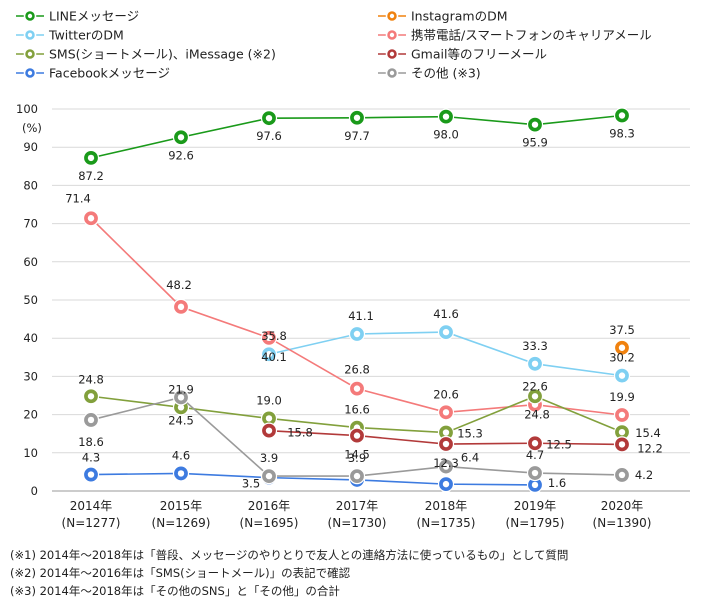 Image resolution: width=708 pixels, height=604 pixels. I want to click on x-tick-label: 2016年, so click(269, 506).